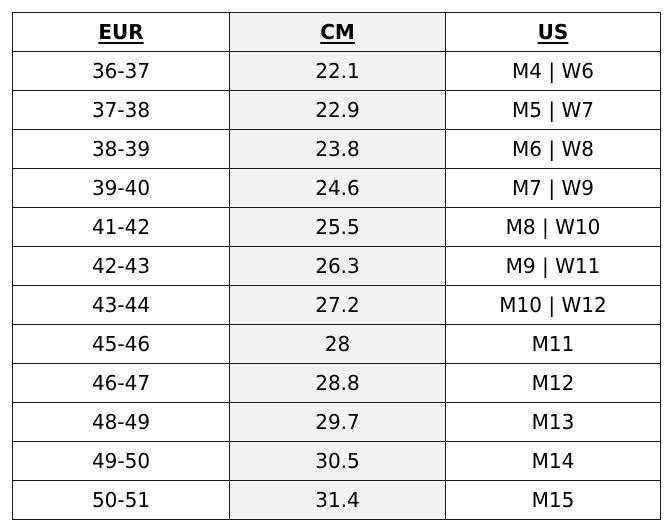 The height and width of the screenshot is (532, 672). I want to click on table-row: 37-38 22.9 M5 | W7, so click(336, 110).